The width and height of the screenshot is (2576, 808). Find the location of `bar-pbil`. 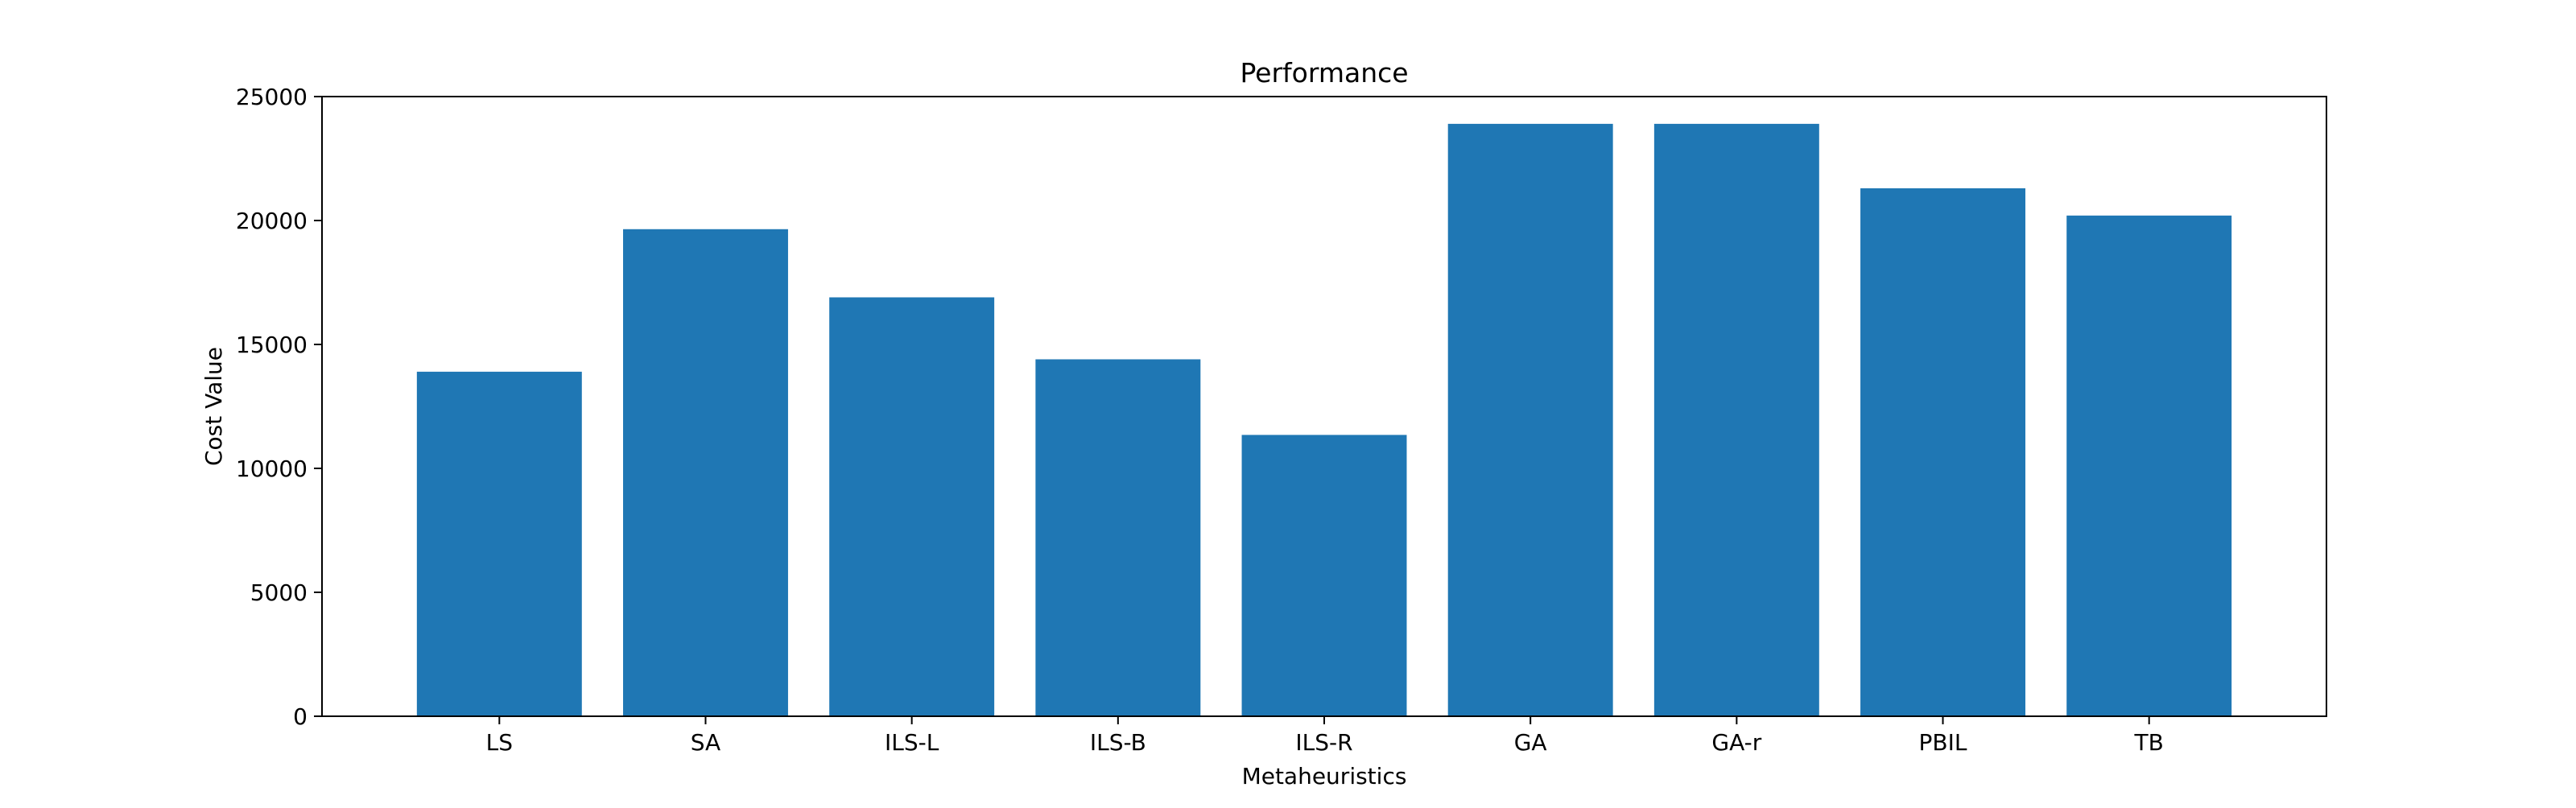

bar-pbil is located at coordinates (1942, 452).